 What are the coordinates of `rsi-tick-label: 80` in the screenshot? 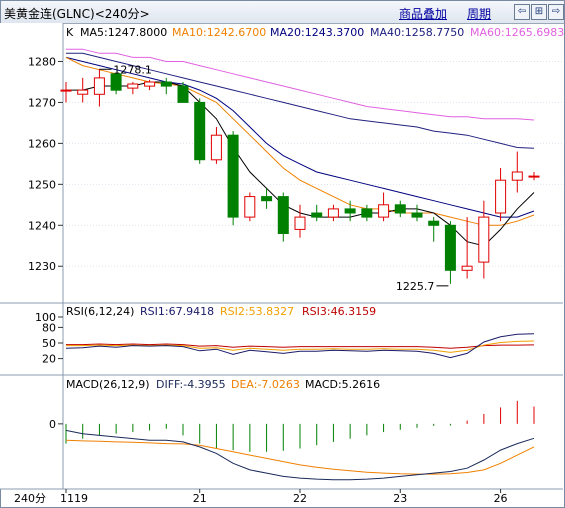 It's located at (49, 327).